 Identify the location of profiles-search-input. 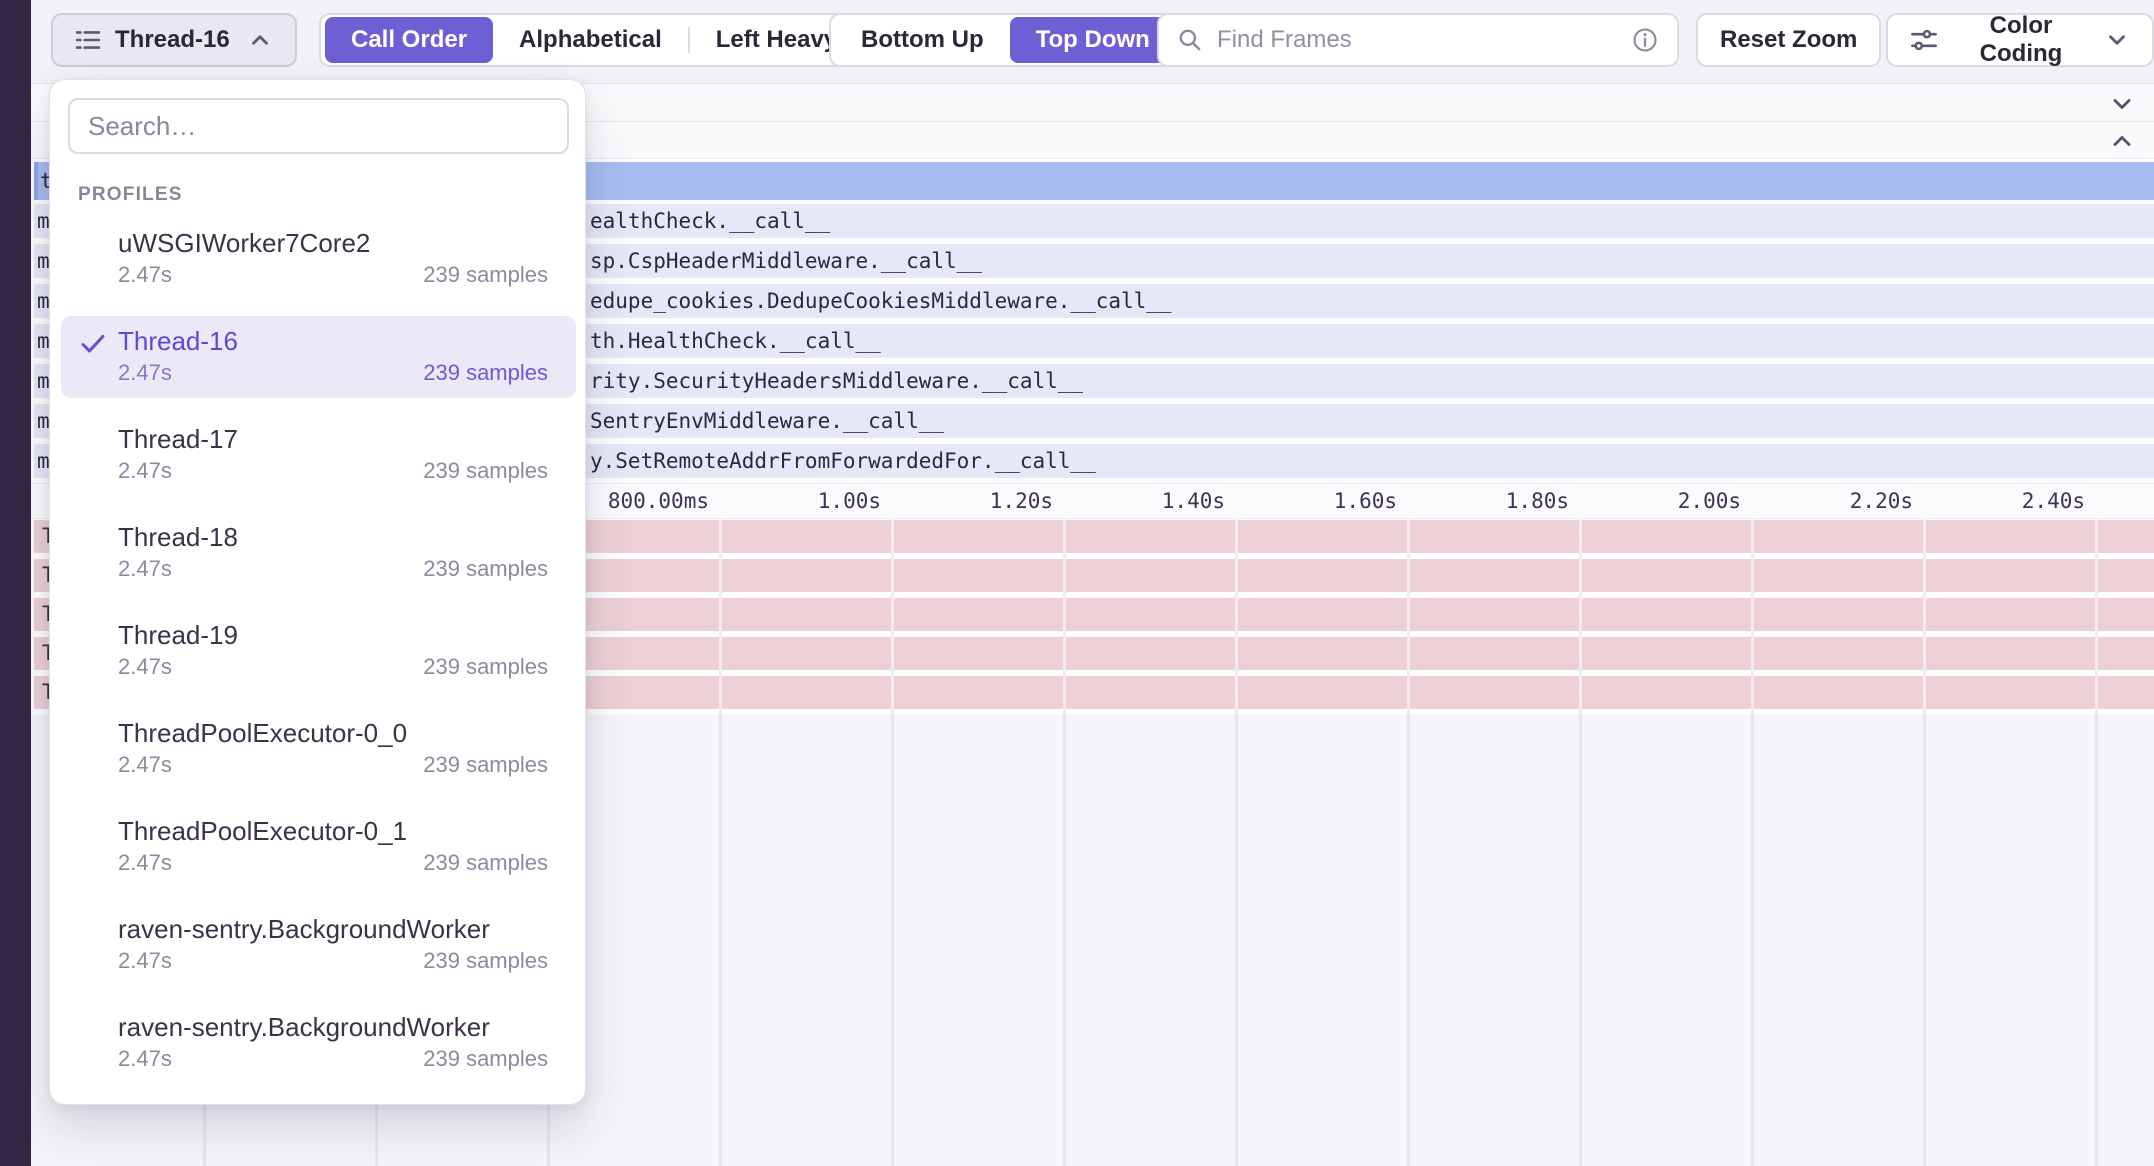
(318, 126).